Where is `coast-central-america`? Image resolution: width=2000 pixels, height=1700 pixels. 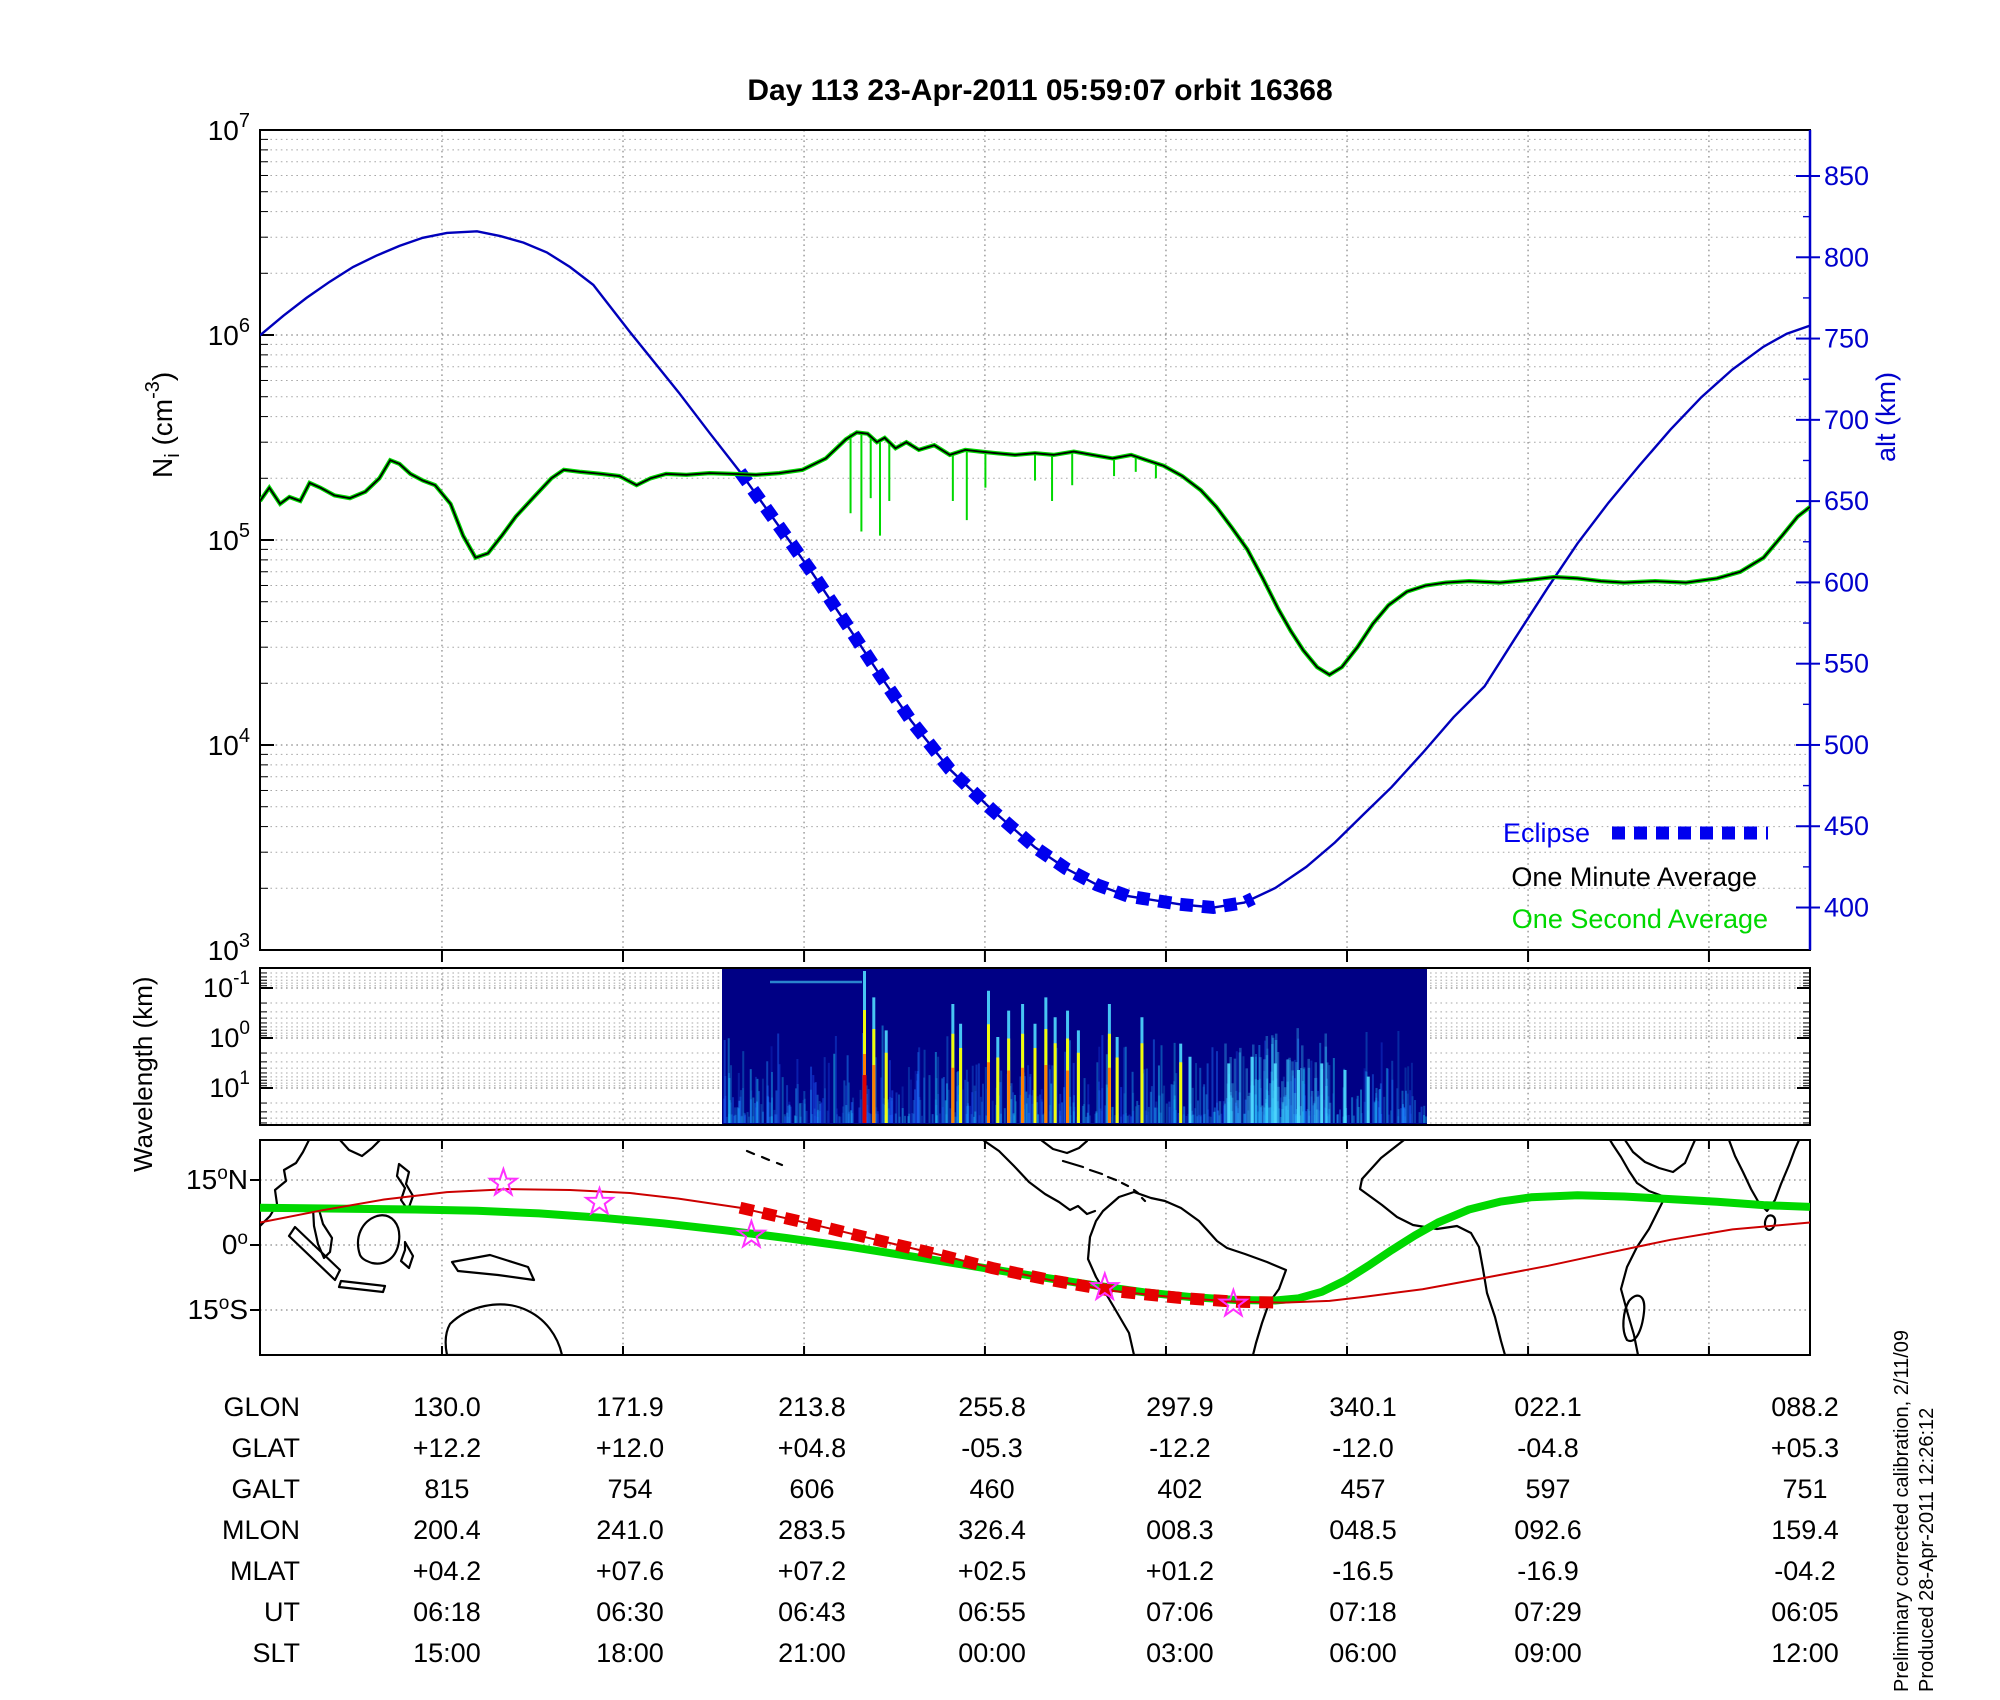
coast-central-america is located at coordinates (1039, 1178).